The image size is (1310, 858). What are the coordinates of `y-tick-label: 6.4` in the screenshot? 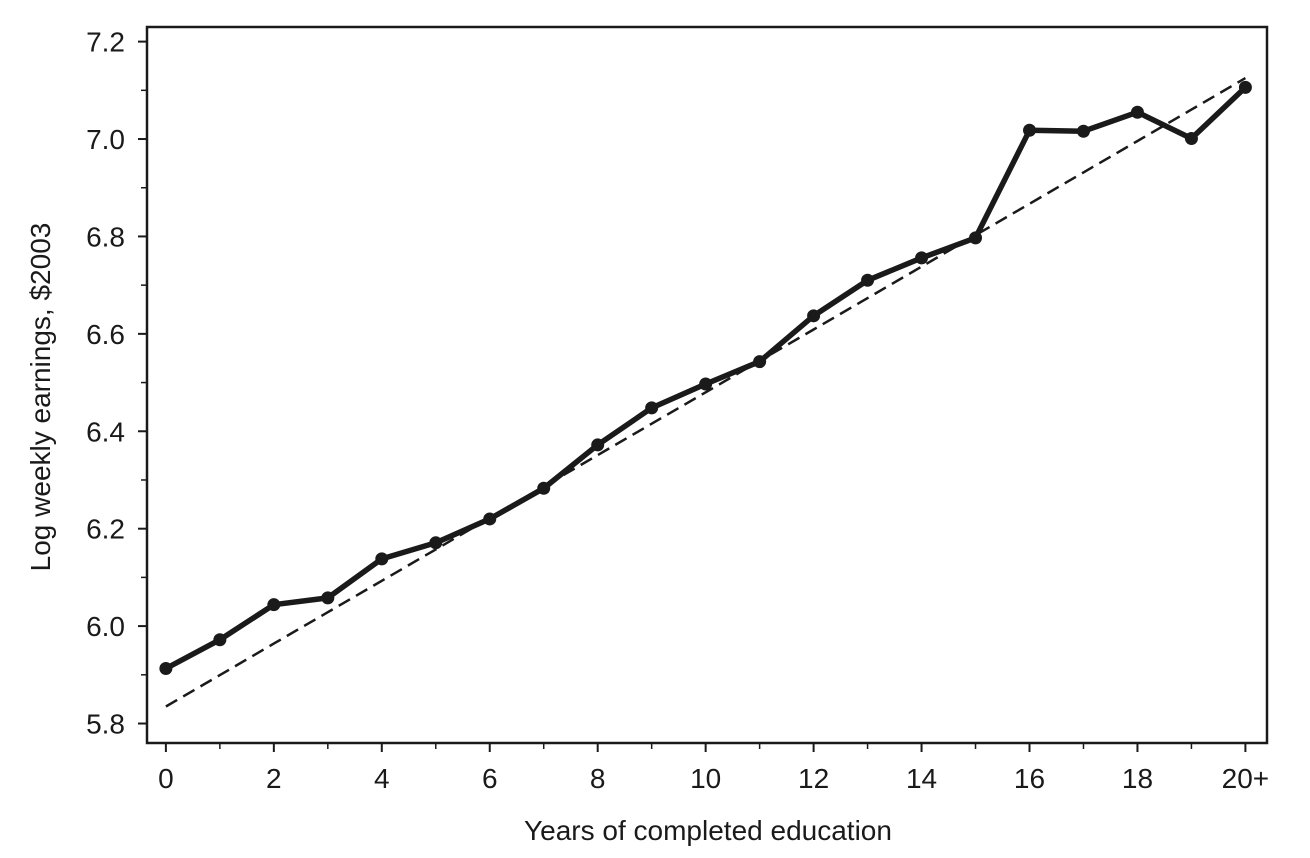 It's located at (105, 431).